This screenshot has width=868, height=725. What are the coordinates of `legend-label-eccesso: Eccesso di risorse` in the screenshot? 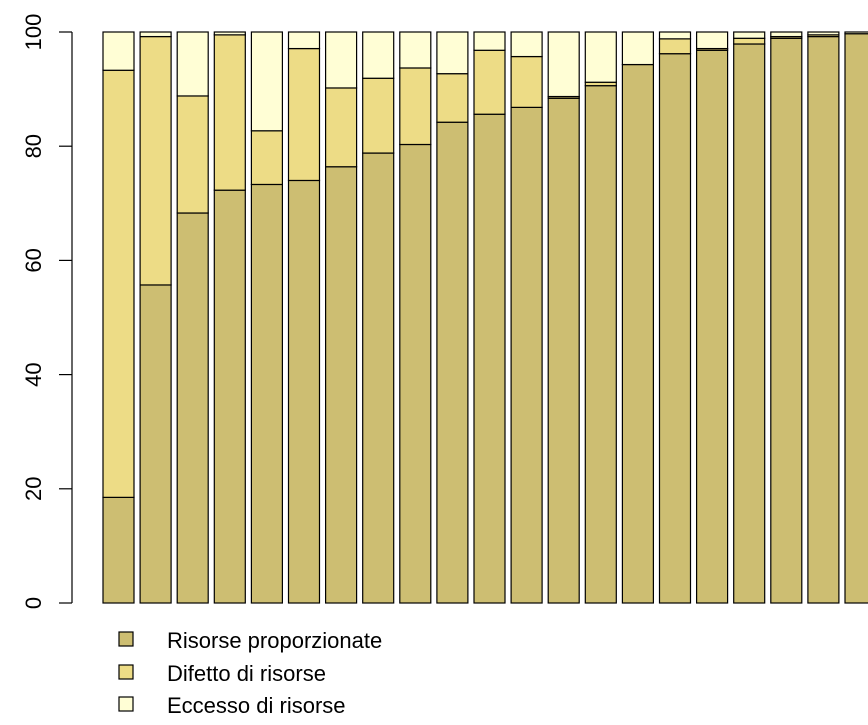 It's located at (256, 705).